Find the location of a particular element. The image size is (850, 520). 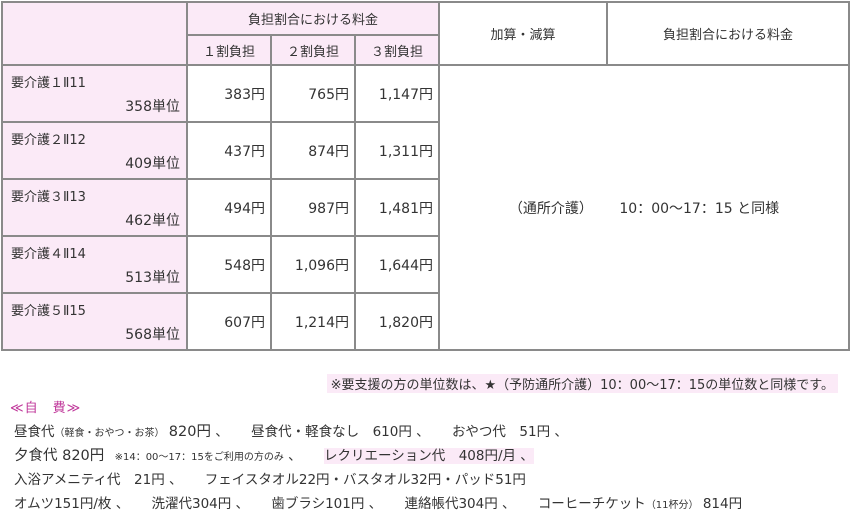

units-label: 409単位 is located at coordinates (152, 164).